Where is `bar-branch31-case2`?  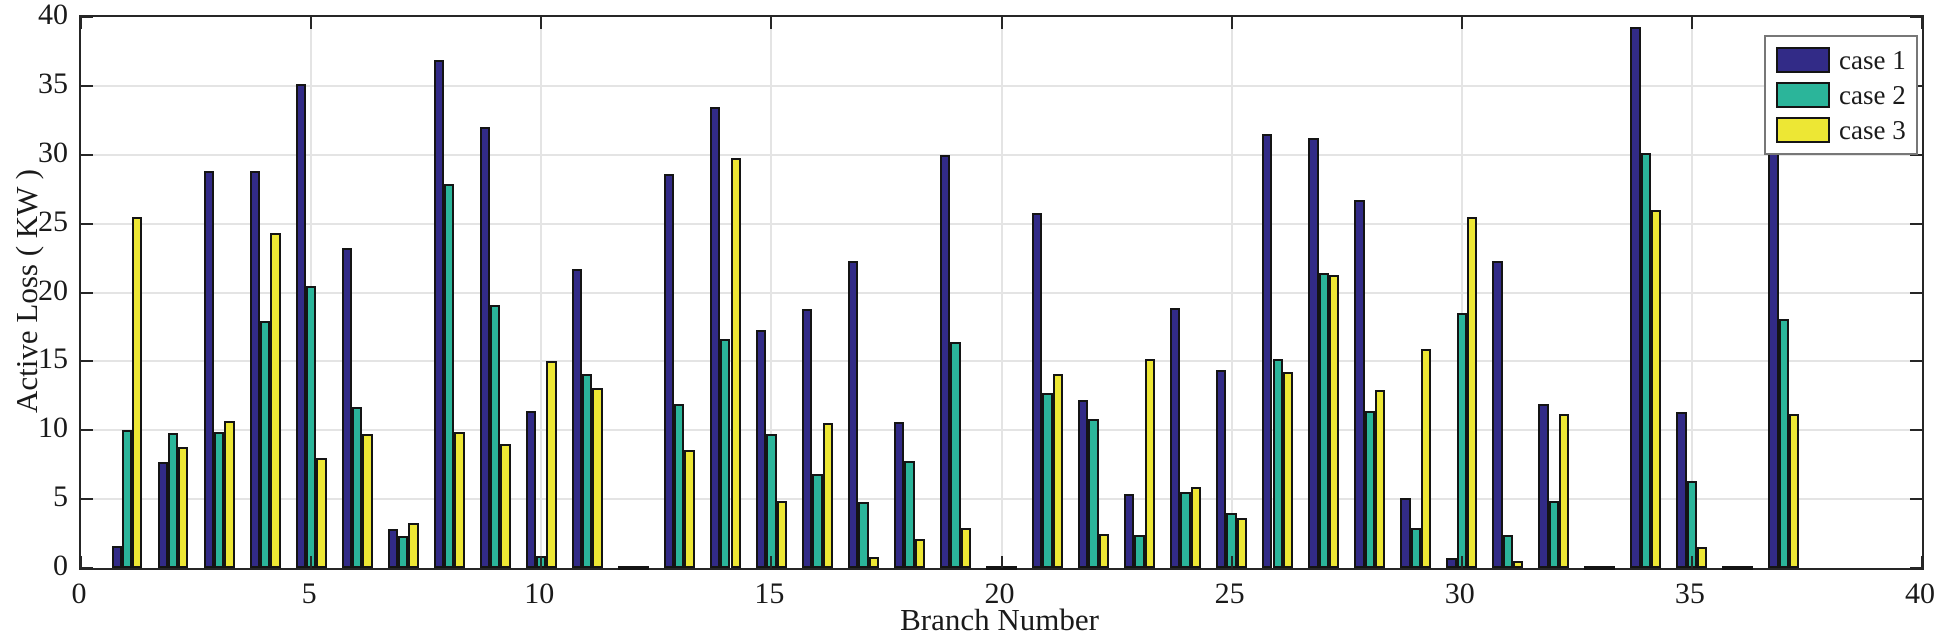 bar-branch31-case2 is located at coordinates (1507, 551).